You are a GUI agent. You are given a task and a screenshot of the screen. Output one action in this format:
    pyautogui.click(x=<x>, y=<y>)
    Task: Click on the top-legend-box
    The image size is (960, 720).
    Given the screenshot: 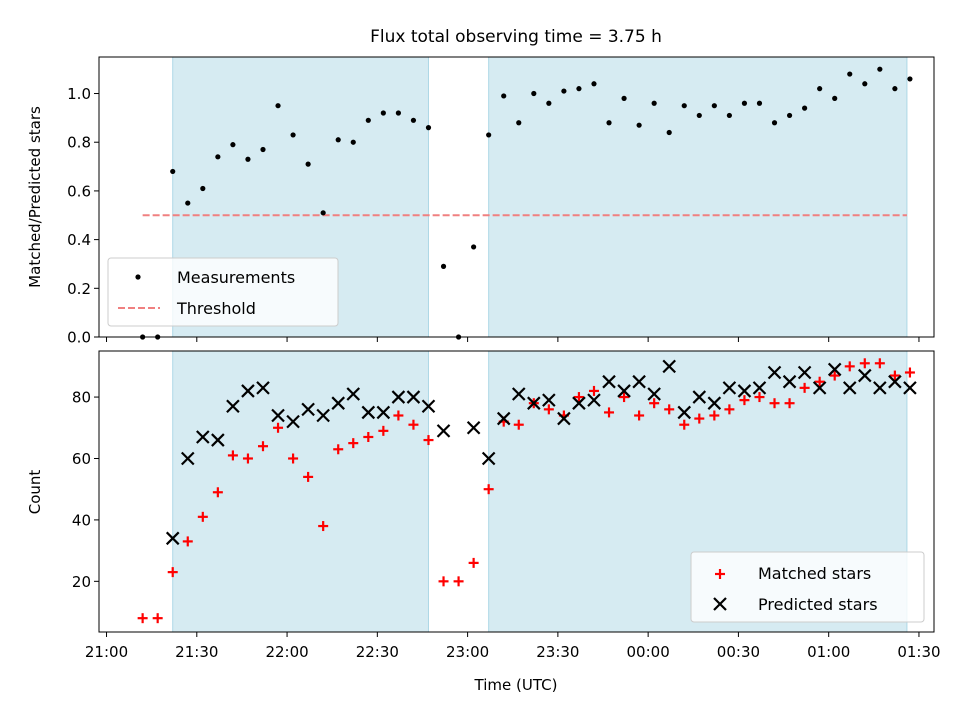 What is the action you would take?
    pyautogui.click(x=223, y=292)
    